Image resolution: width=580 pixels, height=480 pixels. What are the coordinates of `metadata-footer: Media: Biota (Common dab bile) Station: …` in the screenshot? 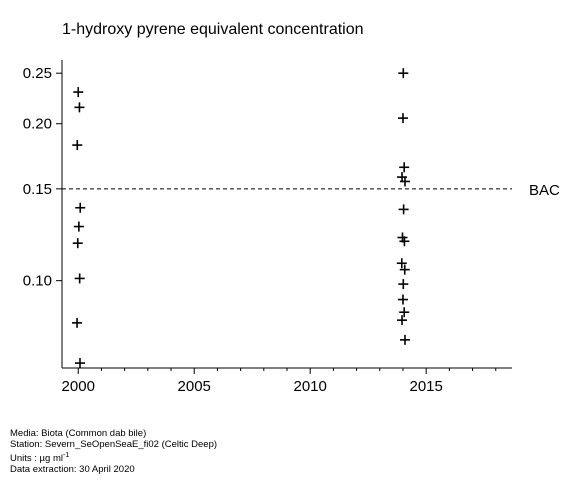 It's located at (113, 451).